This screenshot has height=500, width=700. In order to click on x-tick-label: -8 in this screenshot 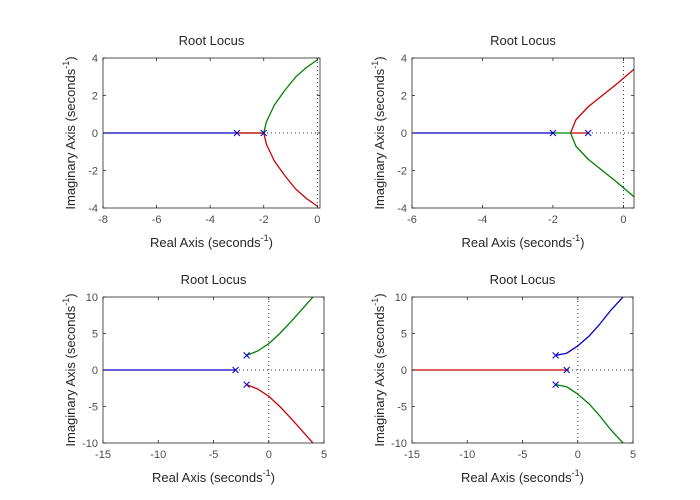, I will do `click(103, 220)`.